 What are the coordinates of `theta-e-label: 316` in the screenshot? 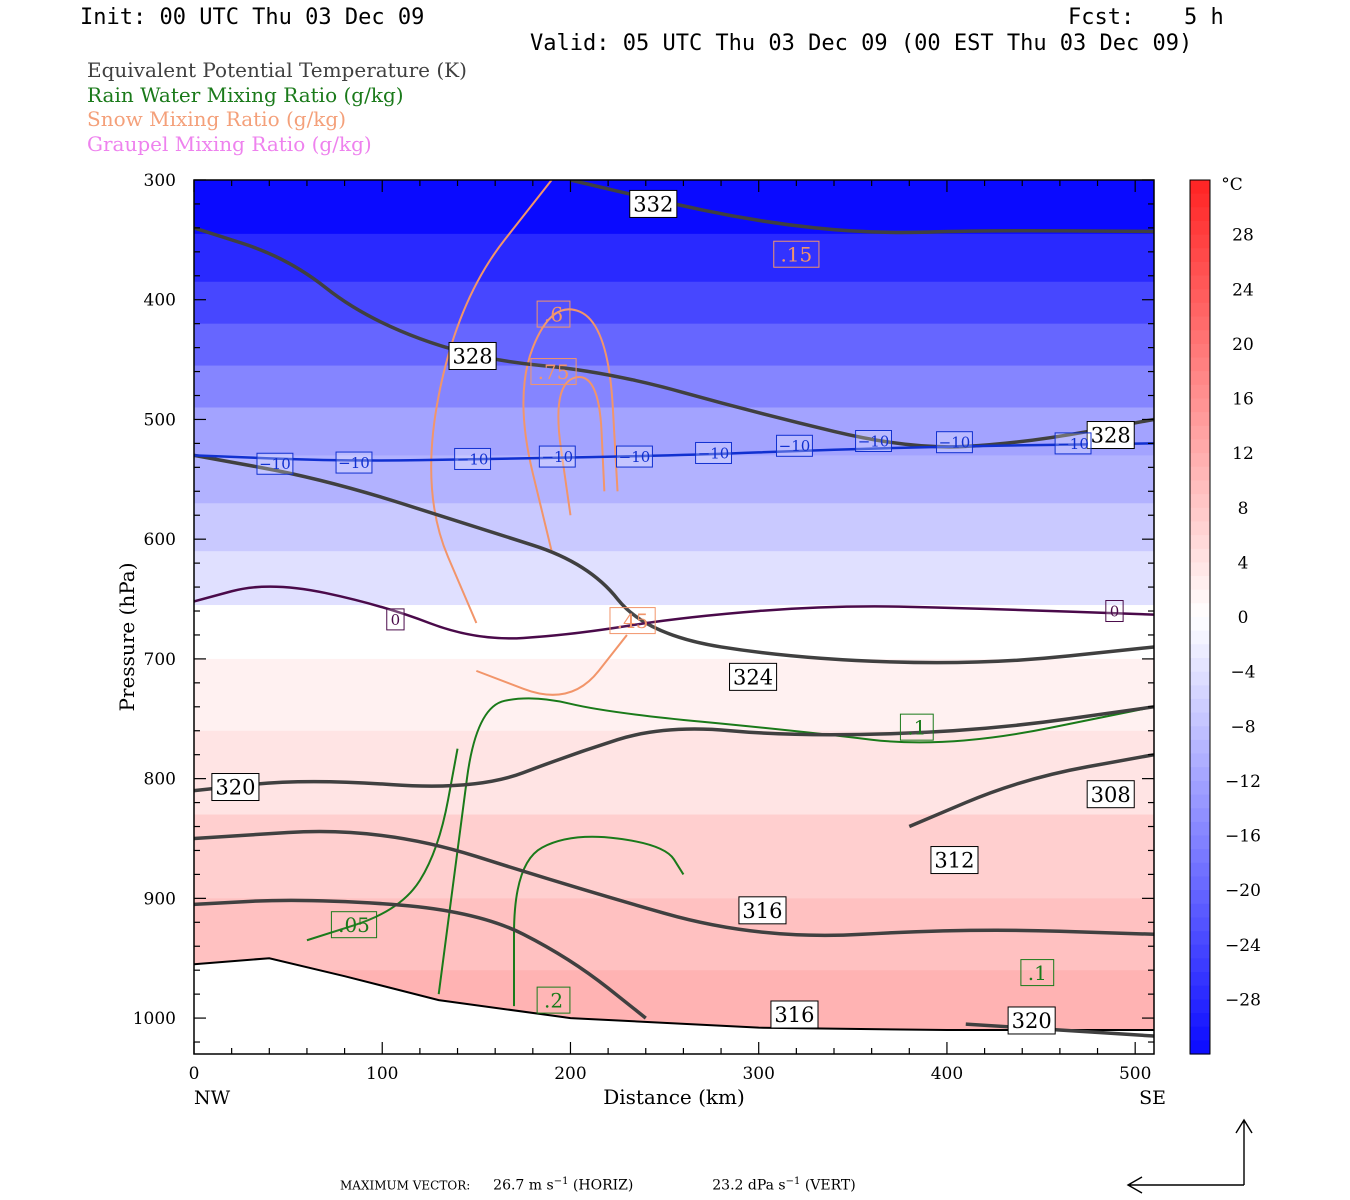 It's located at (762, 911).